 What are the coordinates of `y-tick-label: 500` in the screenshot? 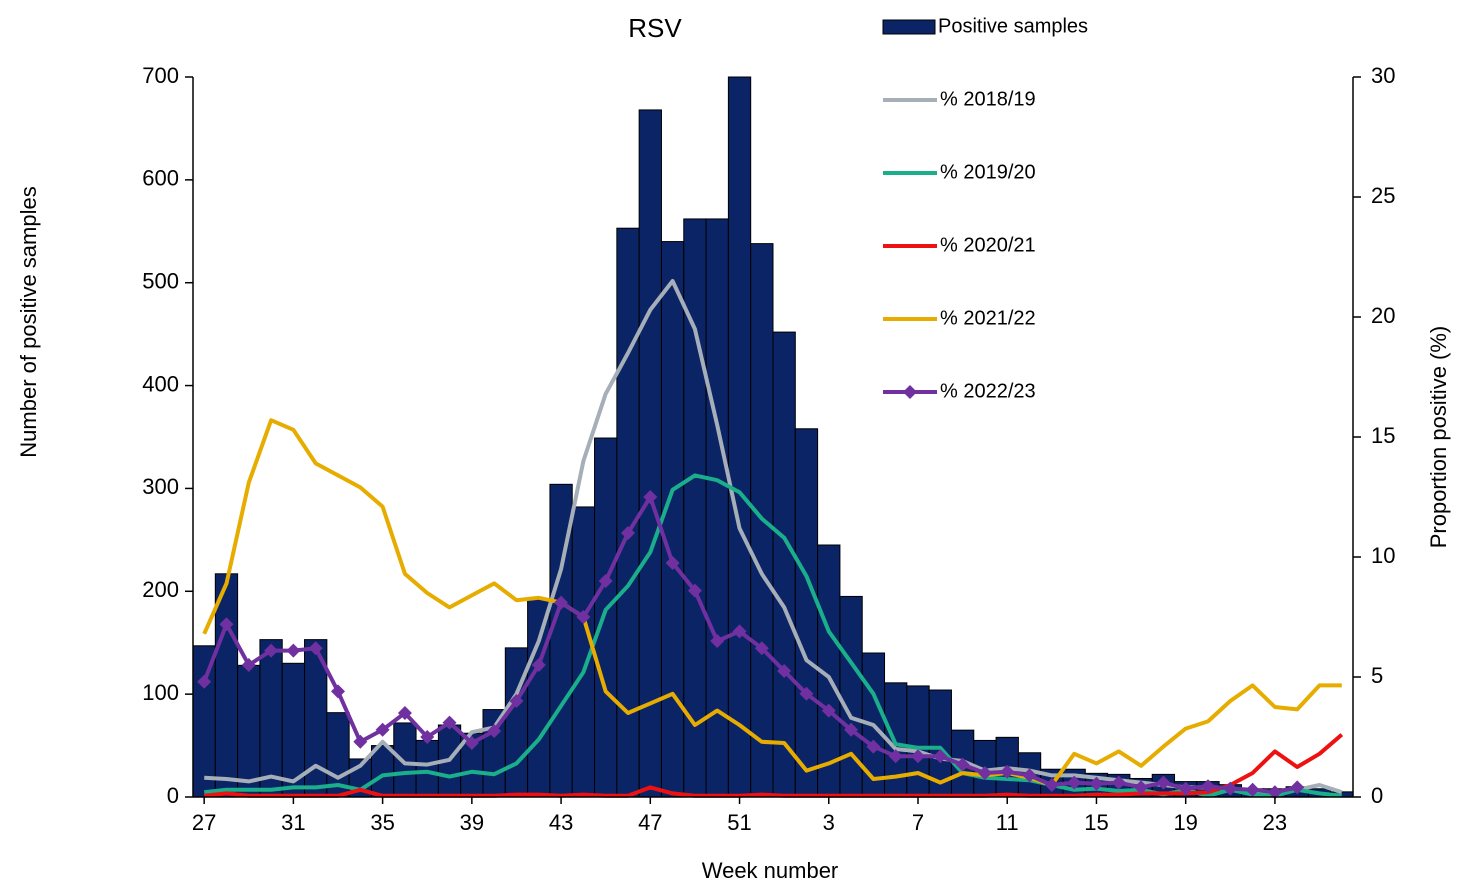 It's located at (160, 281).